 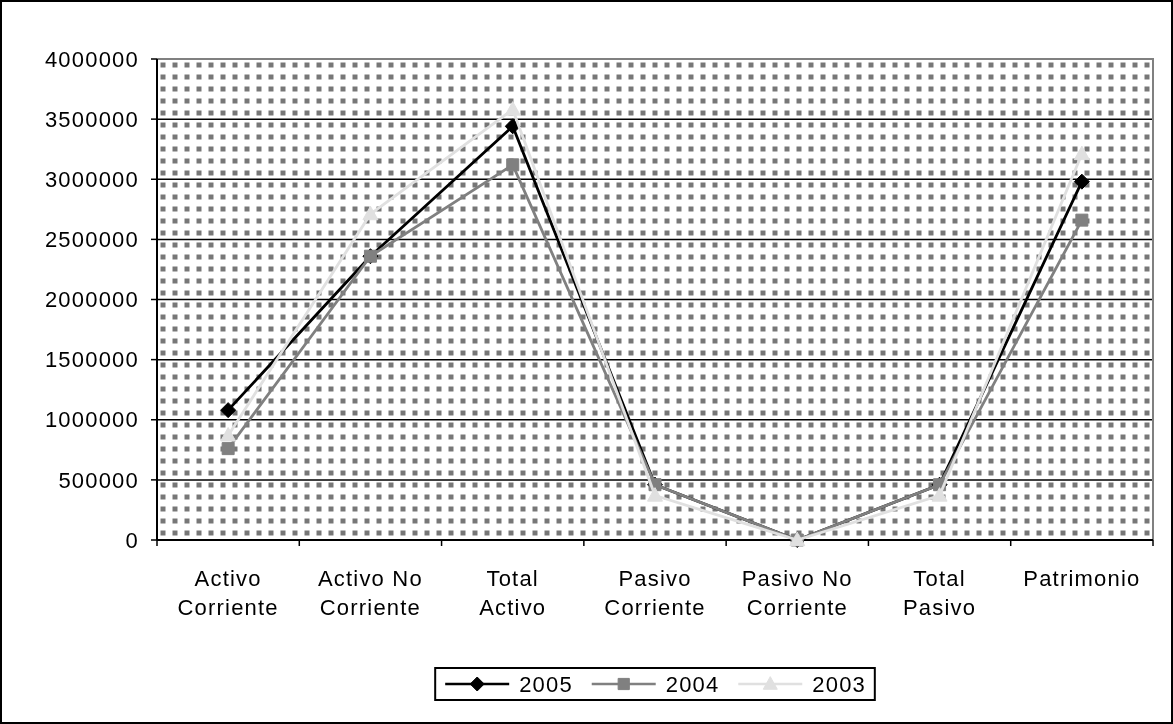 I want to click on y-tick-label: 2500000, so click(x=91, y=240).